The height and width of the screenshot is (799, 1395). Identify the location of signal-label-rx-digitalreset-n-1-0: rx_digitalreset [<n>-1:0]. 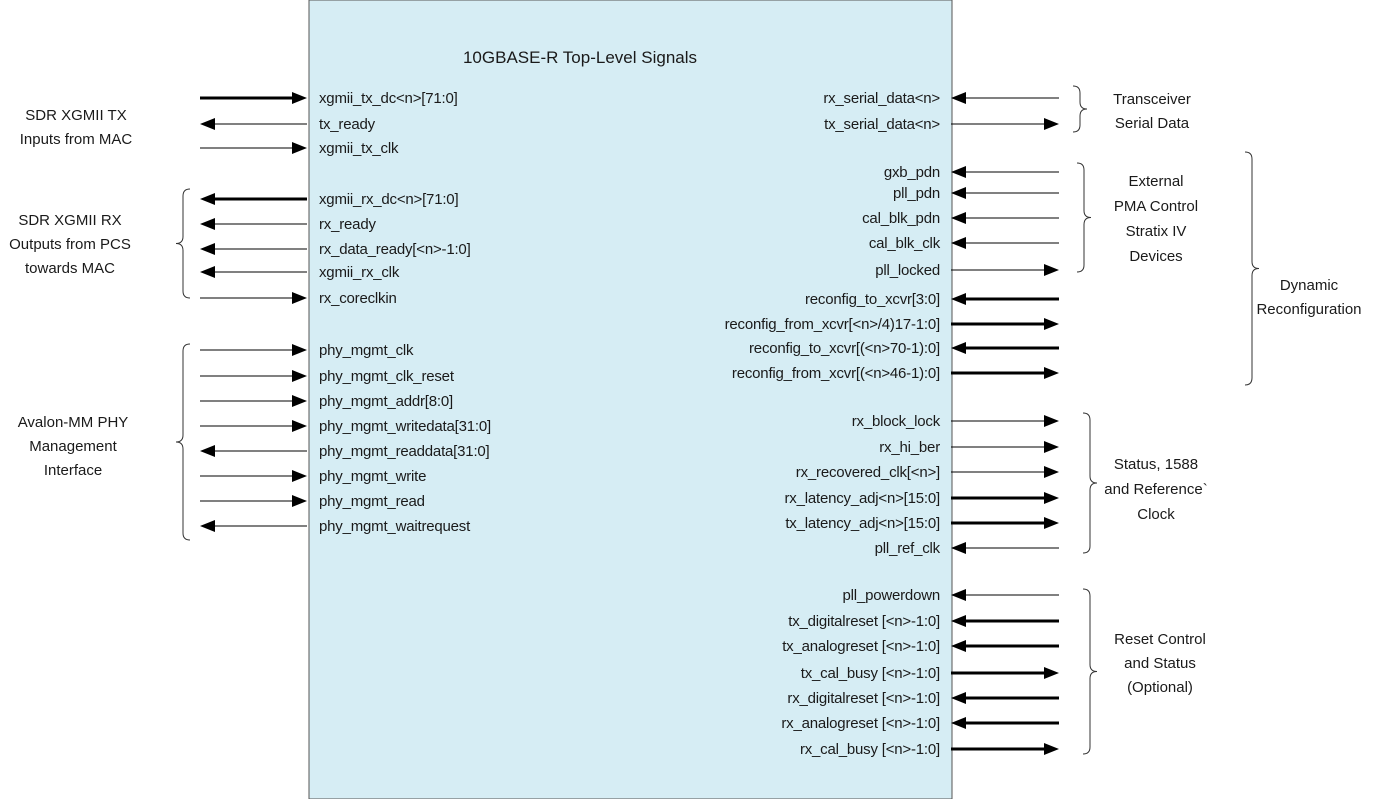
(863, 698).